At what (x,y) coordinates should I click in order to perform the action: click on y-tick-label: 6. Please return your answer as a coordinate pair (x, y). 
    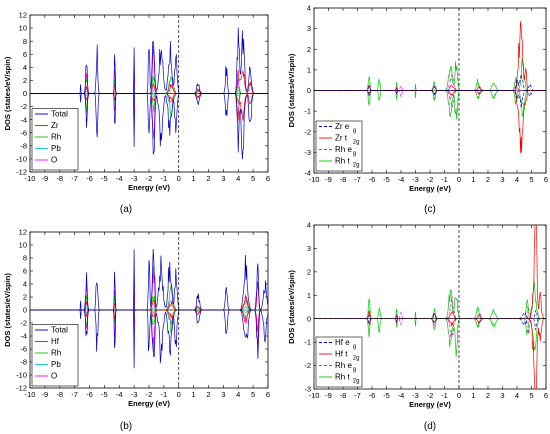
    Looking at the image, I should click on (25, 54).